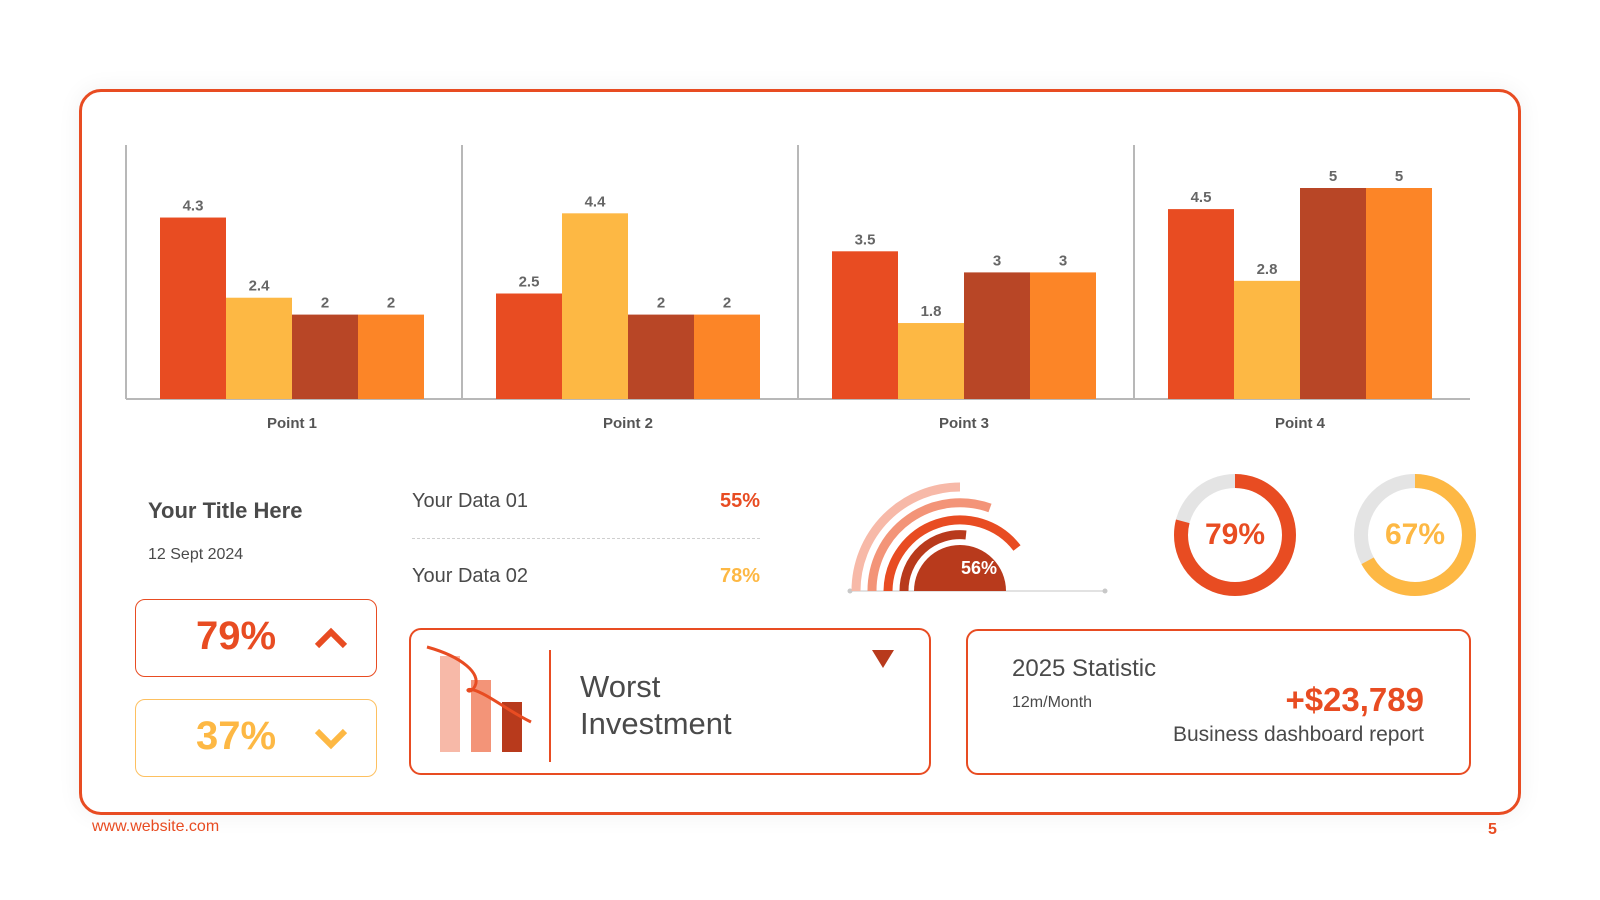 The image size is (1600, 900). Describe the element at coordinates (656, 723) in the screenshot. I see `investment-title-line2: Investment` at that location.